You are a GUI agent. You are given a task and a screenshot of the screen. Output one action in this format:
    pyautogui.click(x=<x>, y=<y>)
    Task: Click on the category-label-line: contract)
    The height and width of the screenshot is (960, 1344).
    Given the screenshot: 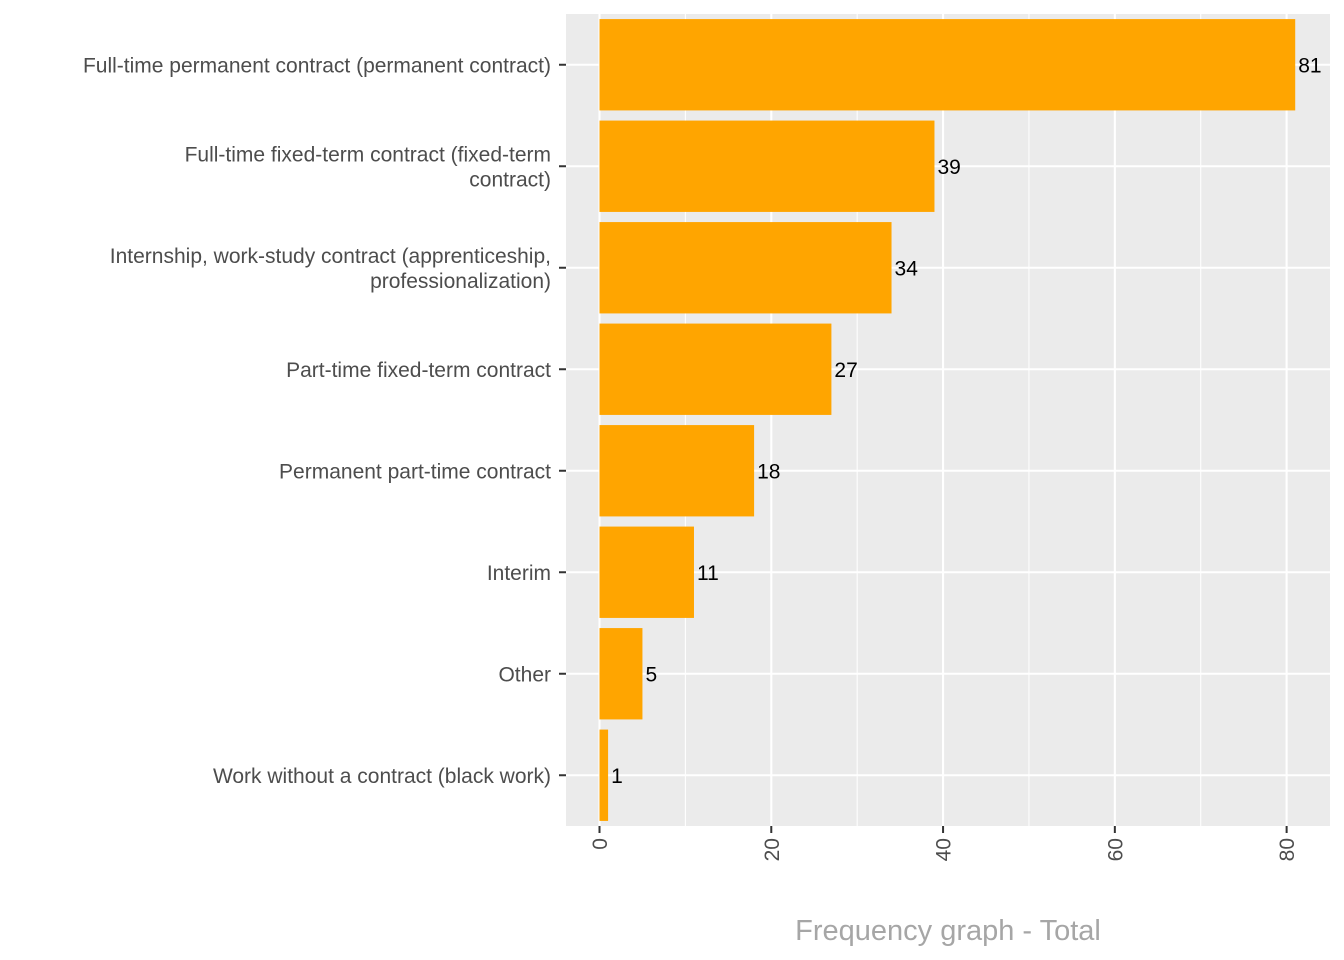 What is the action you would take?
    pyautogui.click(x=510, y=179)
    